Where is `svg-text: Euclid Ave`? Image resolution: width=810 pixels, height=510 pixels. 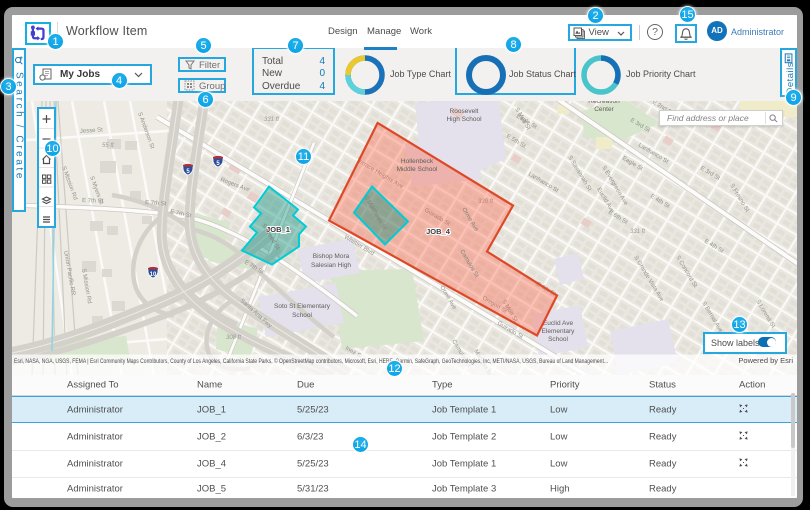
svg-text: Euclid Ave is located at coordinates (558, 323).